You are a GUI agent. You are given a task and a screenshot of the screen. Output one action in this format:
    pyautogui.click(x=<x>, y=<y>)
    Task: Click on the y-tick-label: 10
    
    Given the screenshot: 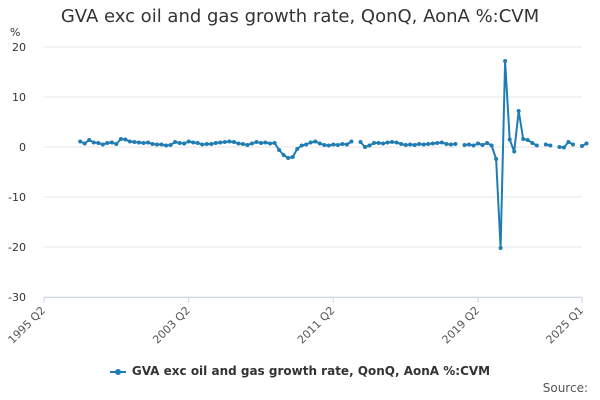 What is the action you would take?
    pyautogui.click(x=19, y=97)
    